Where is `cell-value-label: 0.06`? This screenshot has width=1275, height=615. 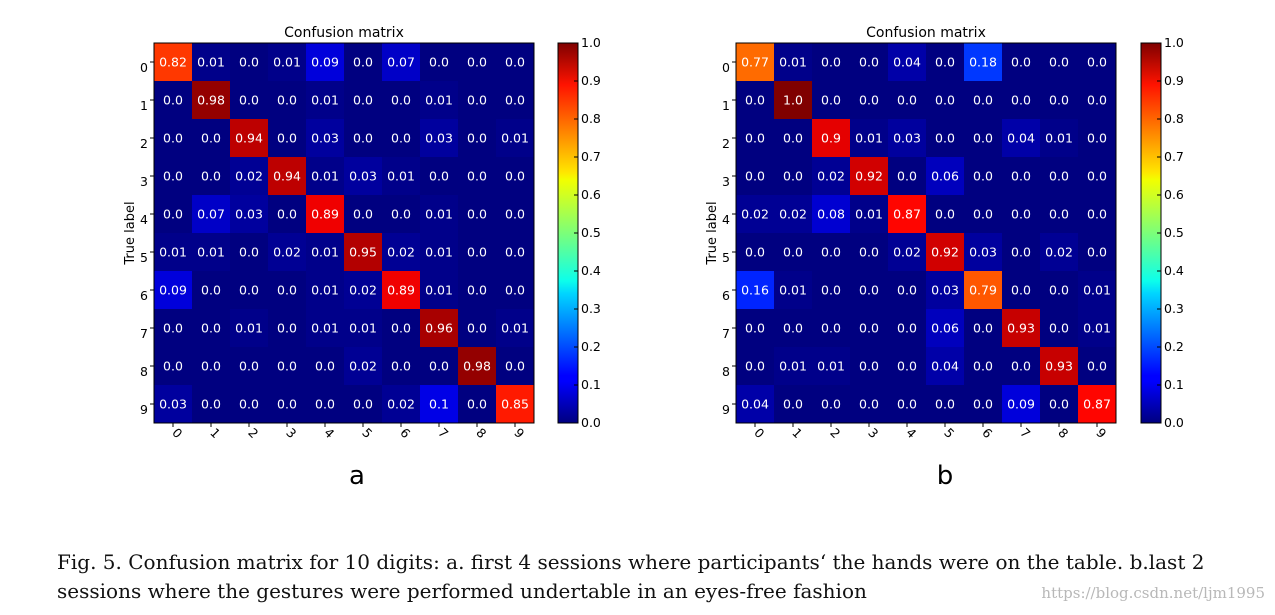
cell-value-label: 0.06 is located at coordinates (945, 176).